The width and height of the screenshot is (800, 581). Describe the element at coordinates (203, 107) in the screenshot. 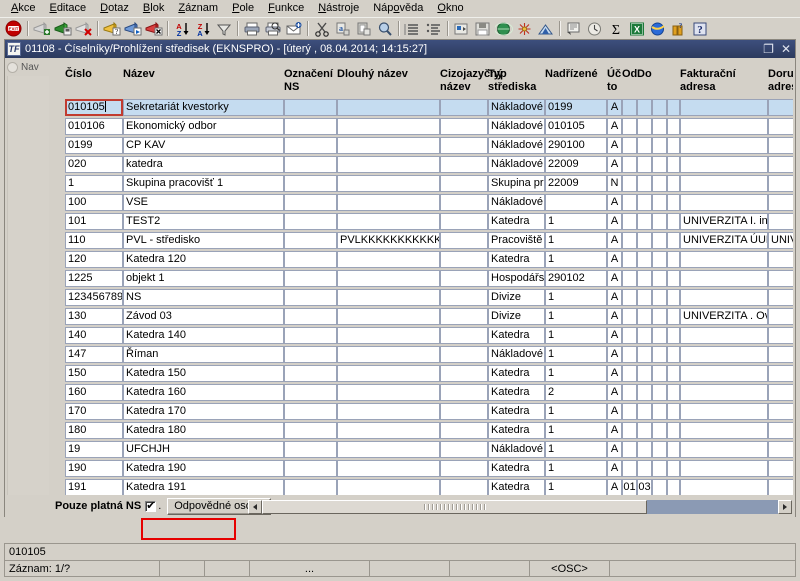

I see `grid-cell-nazev: Sekretariát kvestorky` at that location.